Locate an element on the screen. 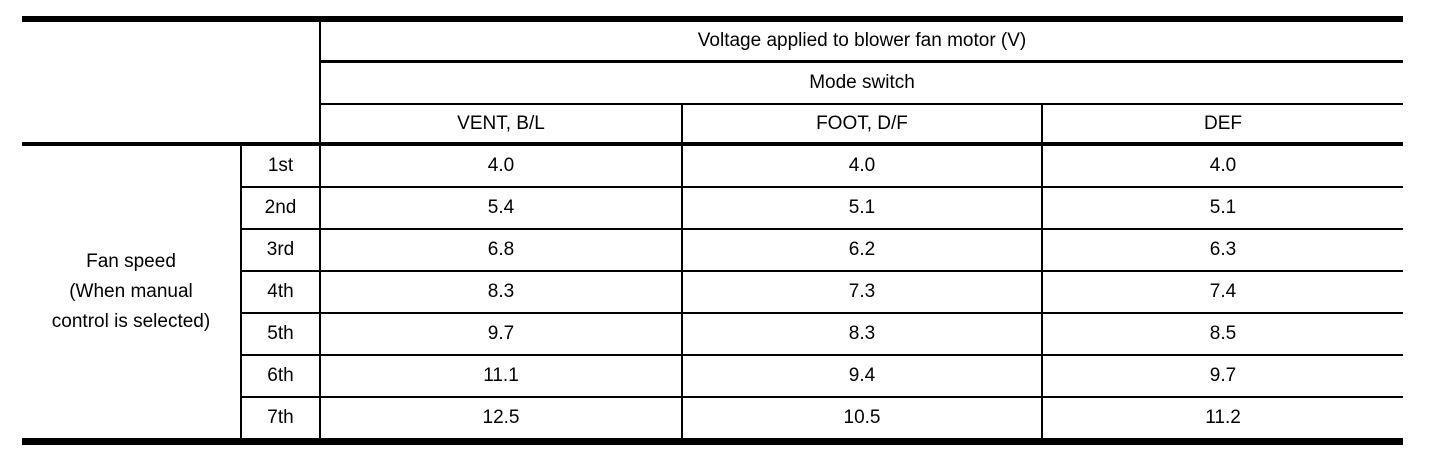 The height and width of the screenshot is (462, 1440). value-cell-foot: 9.4 is located at coordinates (862, 376).